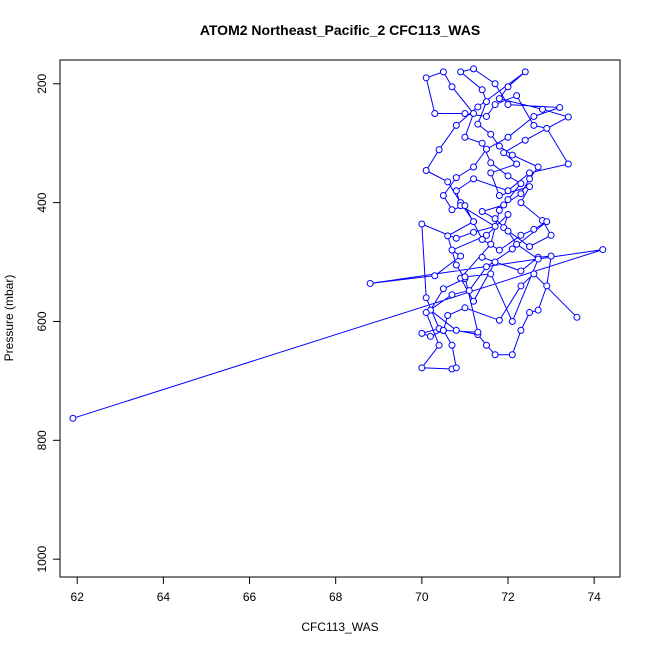 The image size is (650, 650). Describe the element at coordinates (508, 597) in the screenshot. I see `x-tick-label: 72` at that location.